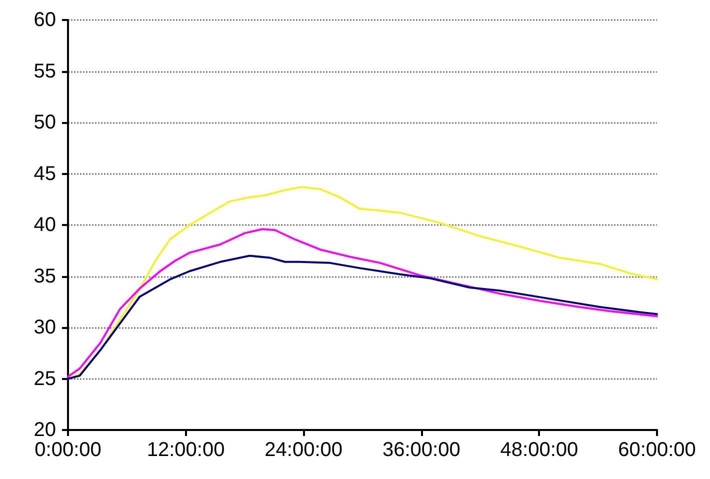 Image resolution: width=710 pixels, height=479 pixels. I want to click on x-tick-label: 12:00:00, so click(185, 450).